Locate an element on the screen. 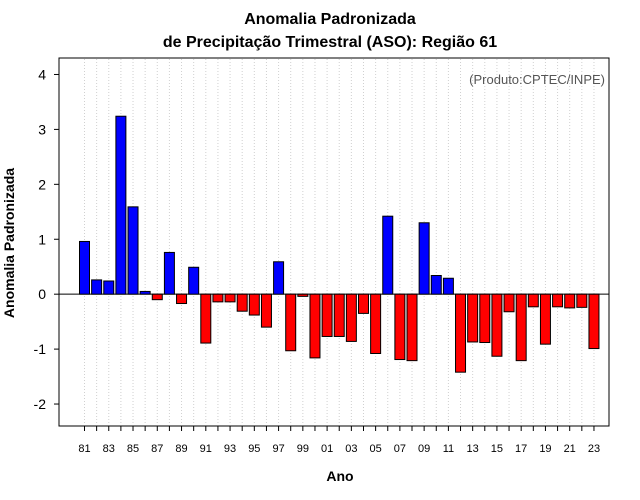 The width and height of the screenshot is (640, 500). y-axis: -2 -1 0 1 2 3 4 is located at coordinates (46, 239).